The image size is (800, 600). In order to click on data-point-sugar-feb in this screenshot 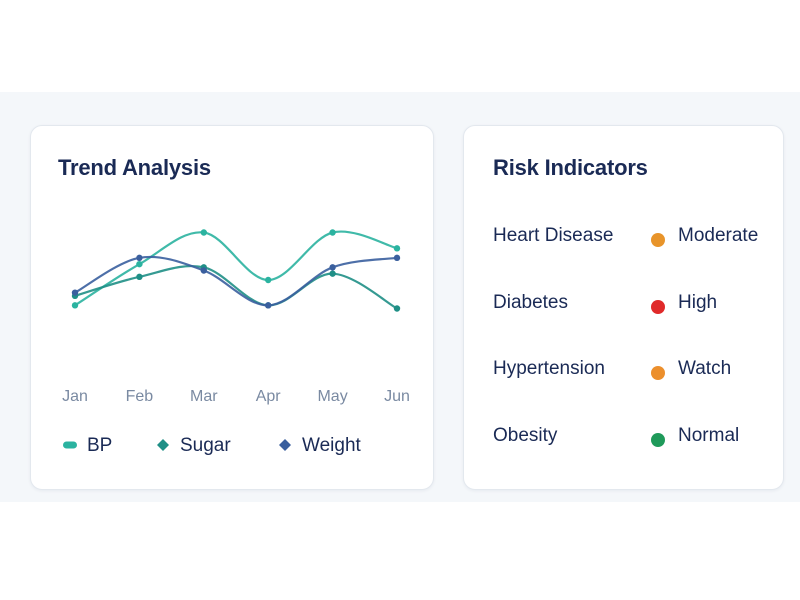, I will do `click(139, 277)`.